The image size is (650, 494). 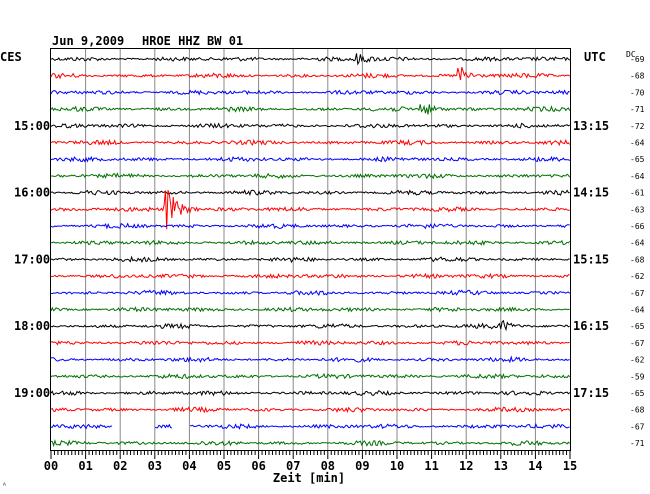 I want to click on chart-station: HROE HHZ BW 01, so click(x=192, y=41).